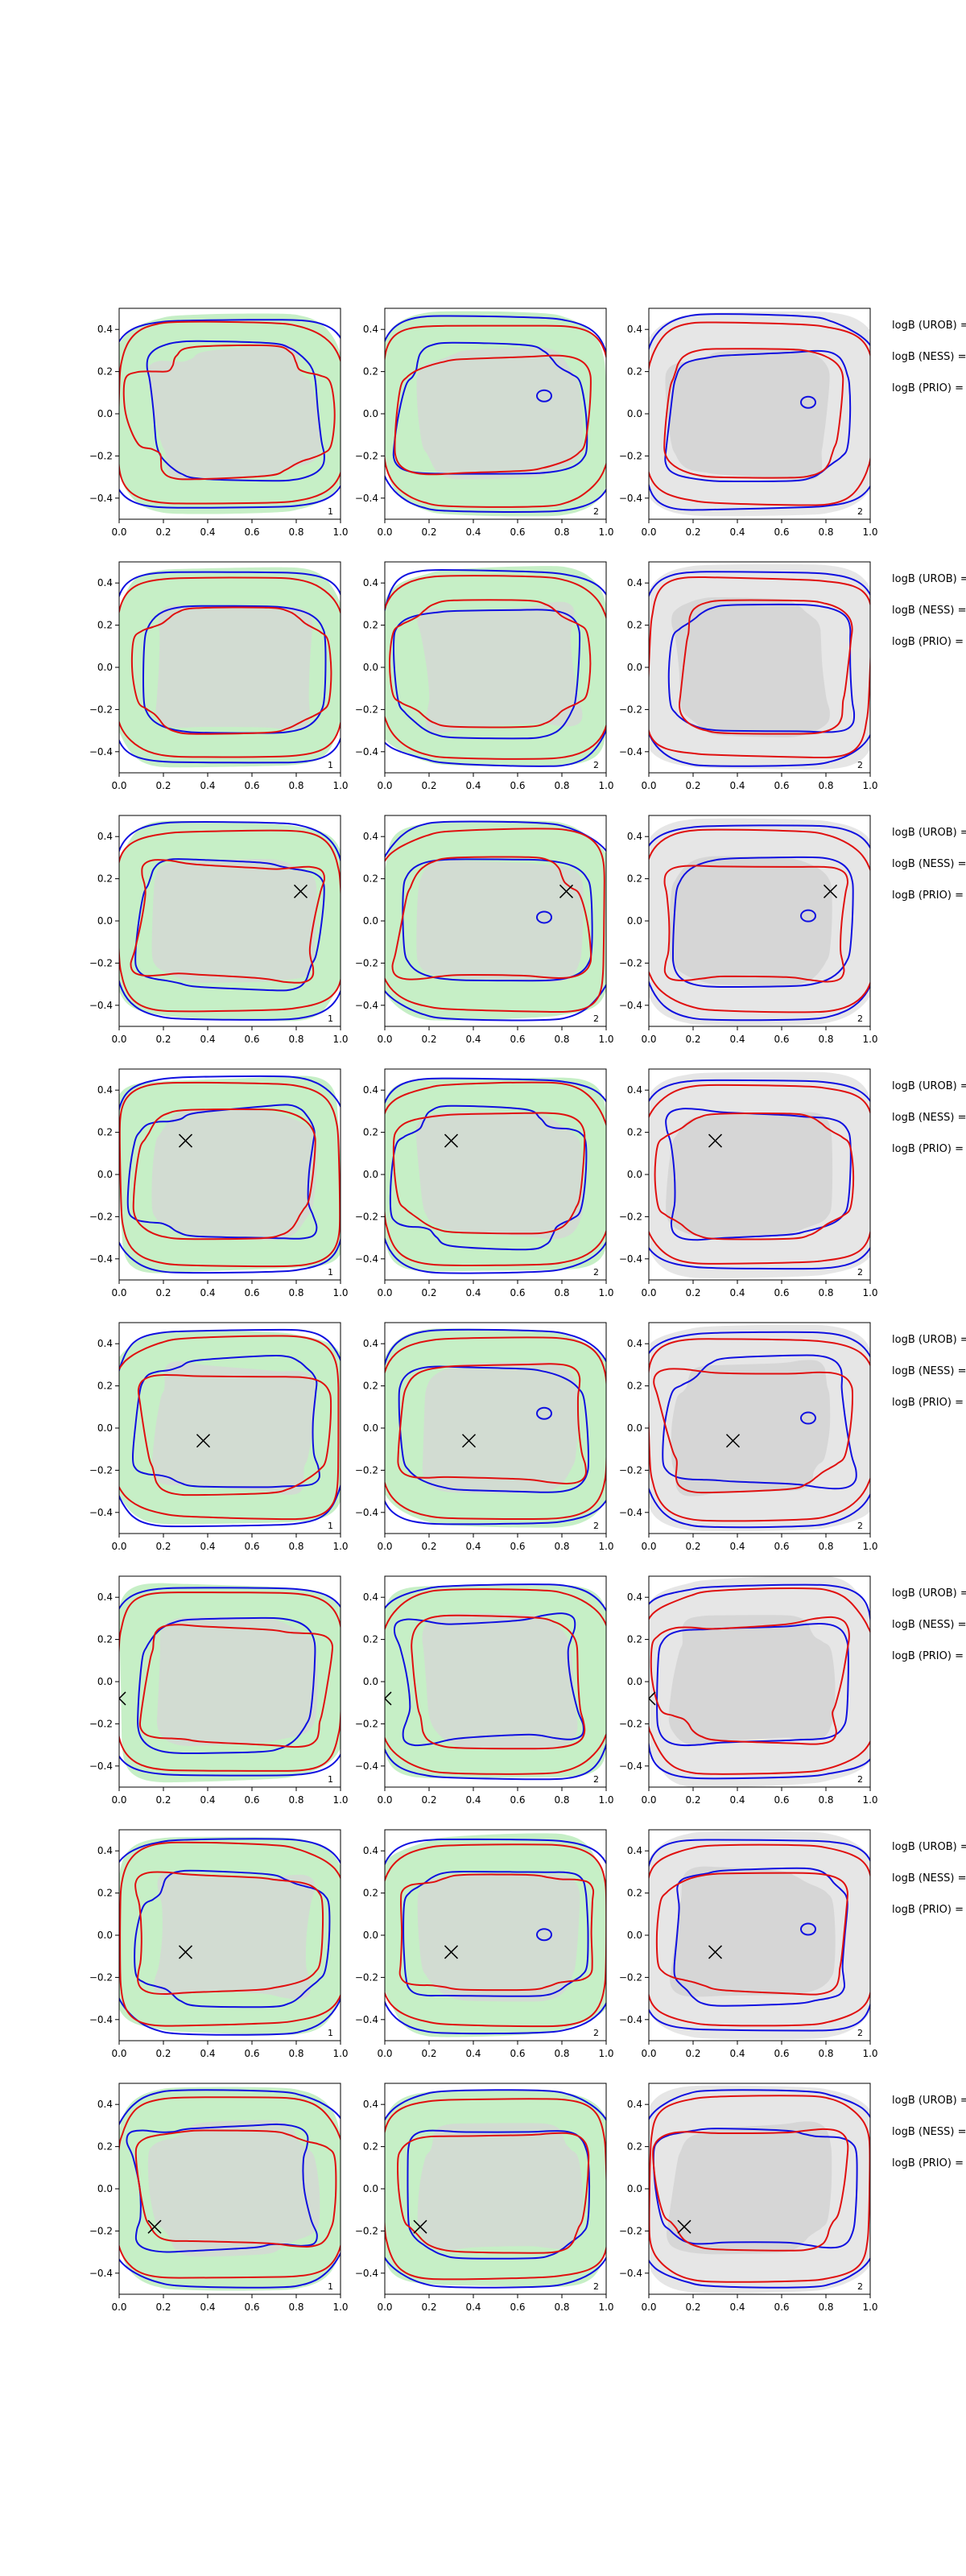 The width and height of the screenshot is (966, 2576). I want to click on panel-r7-c3: 2 0.0 0.2 0.4 0.6 0.8 1.0 −0.4 −0.2 0.0 0.2 0.4, so click(748, 1944).